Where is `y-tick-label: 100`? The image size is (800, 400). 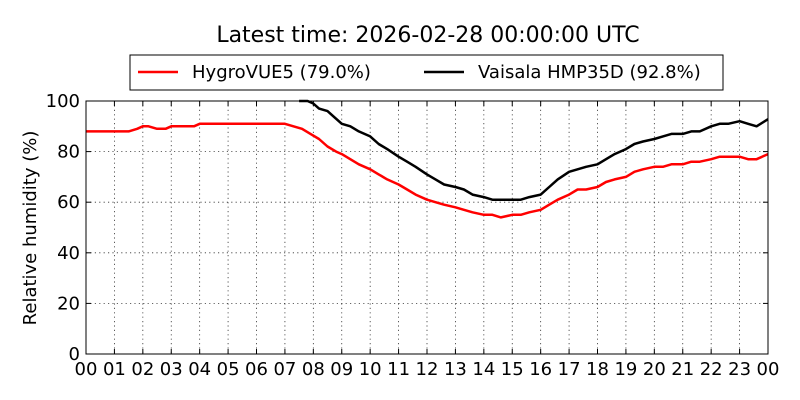
y-tick-label: 100 is located at coordinates (63, 101).